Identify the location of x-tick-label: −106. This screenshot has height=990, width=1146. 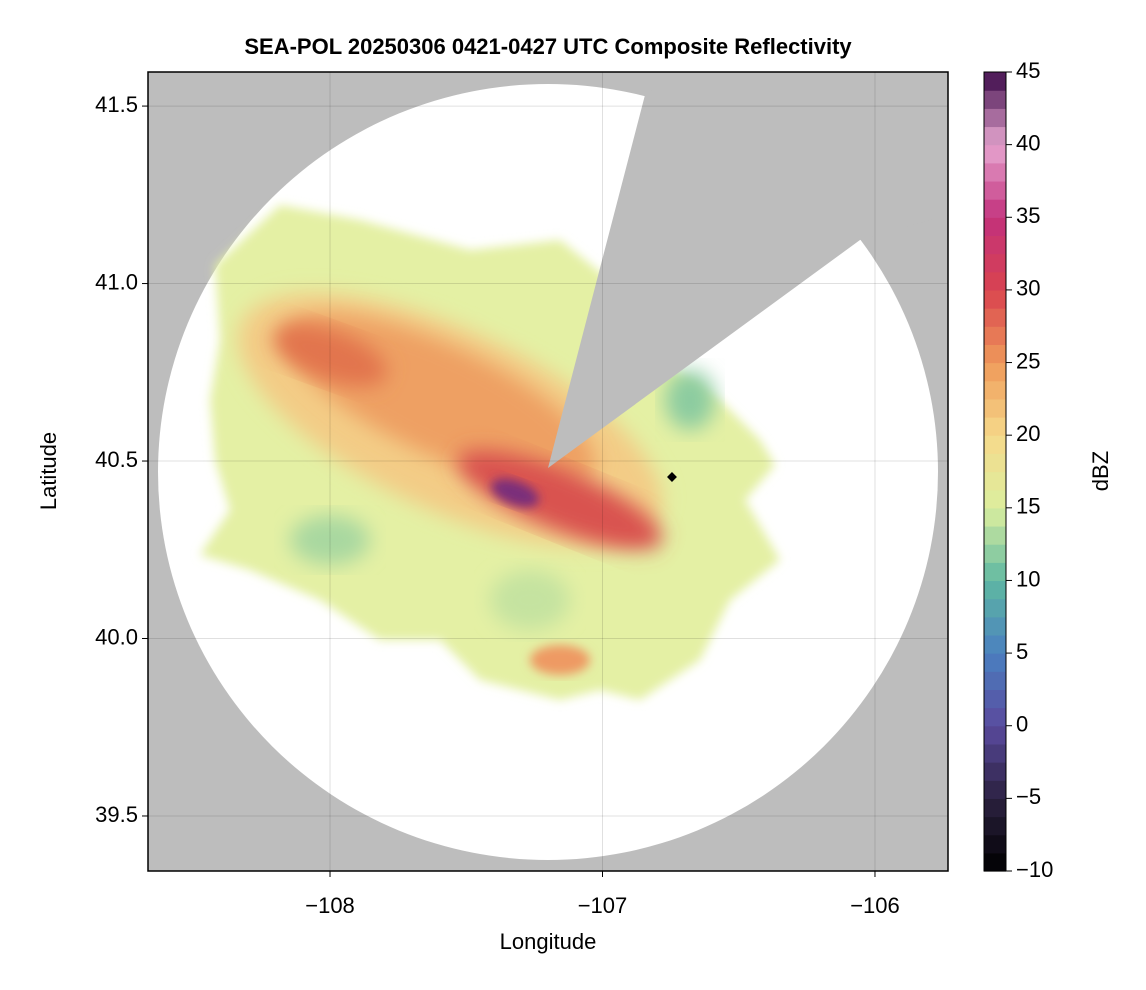
(875, 905).